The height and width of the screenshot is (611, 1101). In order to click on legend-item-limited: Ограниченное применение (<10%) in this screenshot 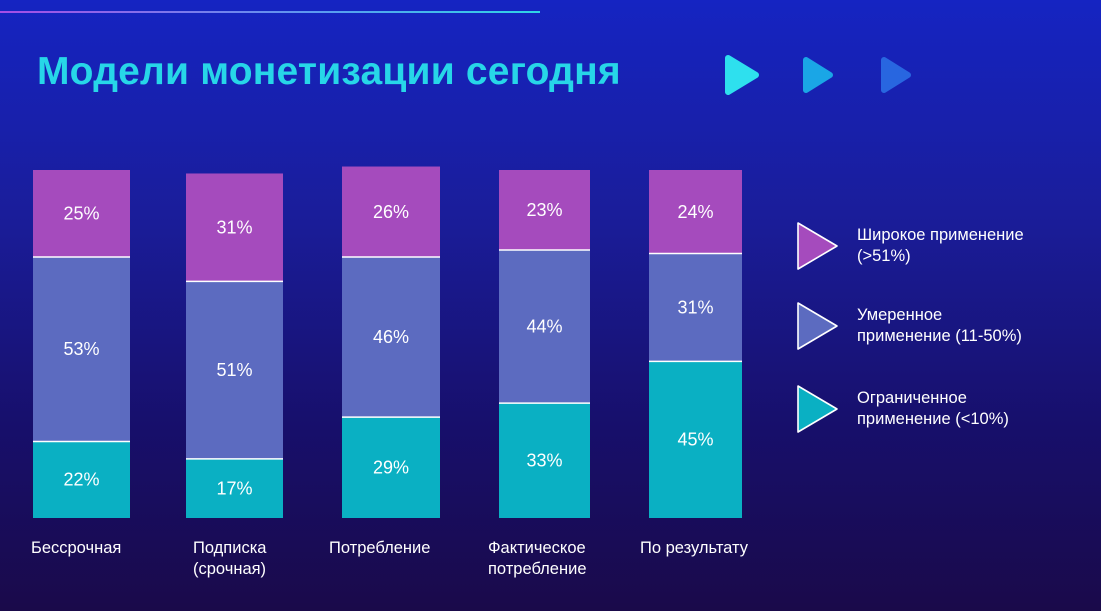, I will do `click(943, 409)`.